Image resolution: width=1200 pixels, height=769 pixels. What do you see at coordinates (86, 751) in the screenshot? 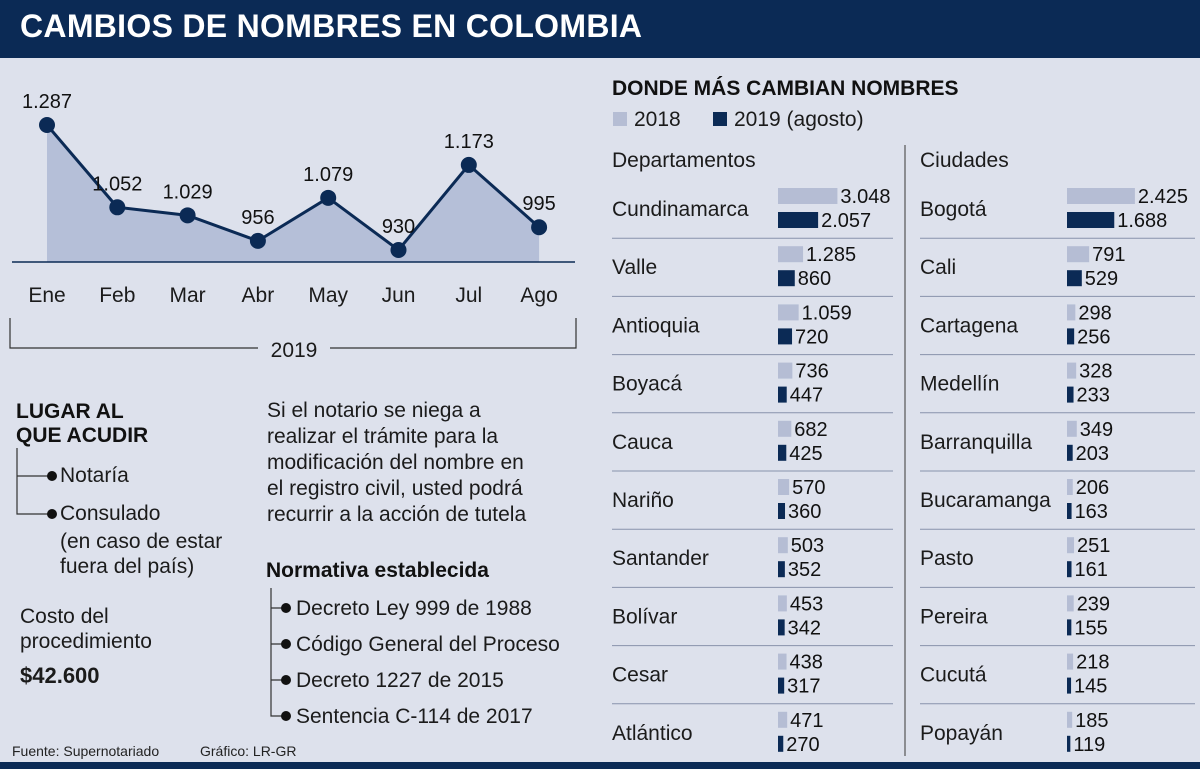
I see `footer-source: Fuente: Supernotariado` at bounding box center [86, 751].